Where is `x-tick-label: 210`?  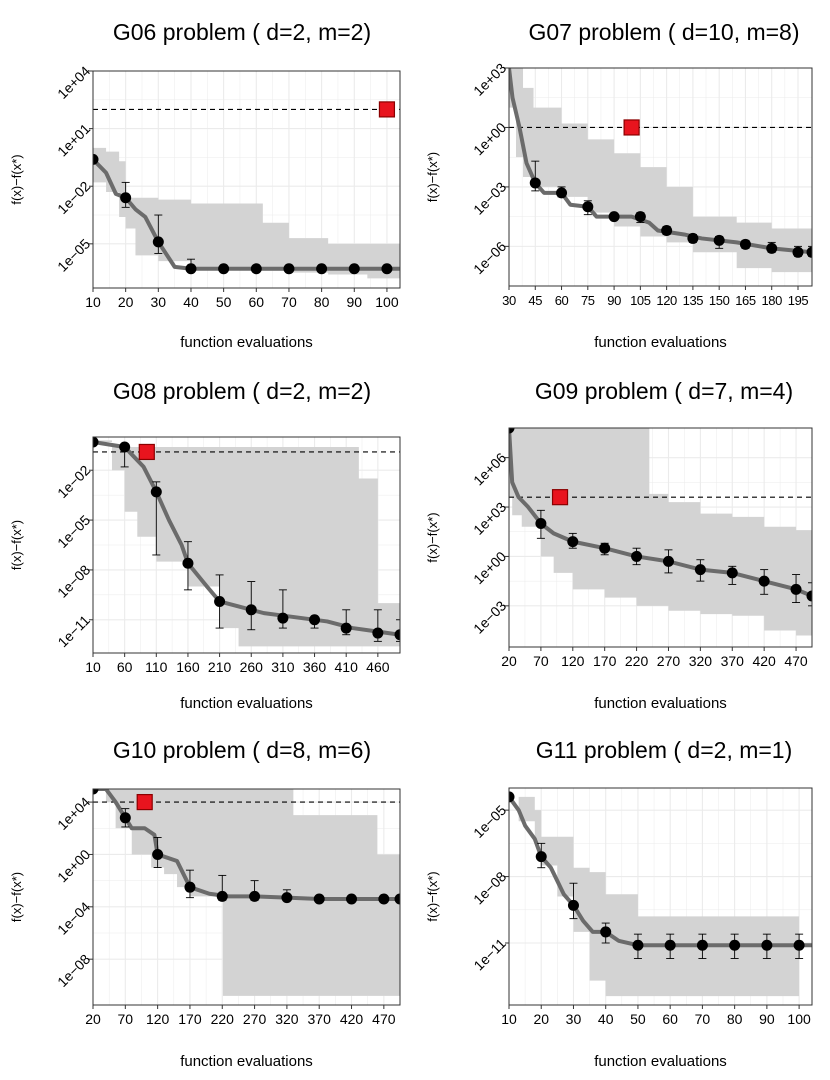
x-tick-label: 210 is located at coordinates (220, 667).